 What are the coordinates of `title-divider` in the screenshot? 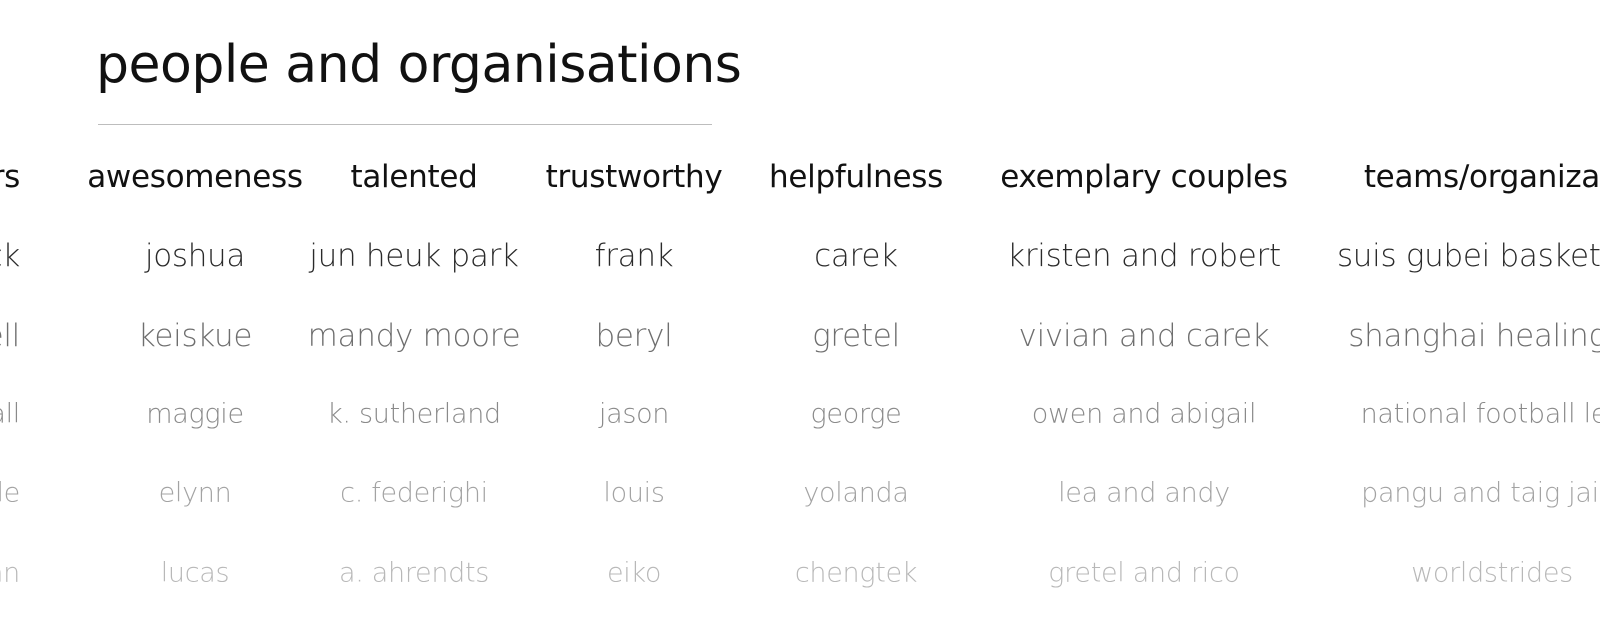 It's located at (405, 124).